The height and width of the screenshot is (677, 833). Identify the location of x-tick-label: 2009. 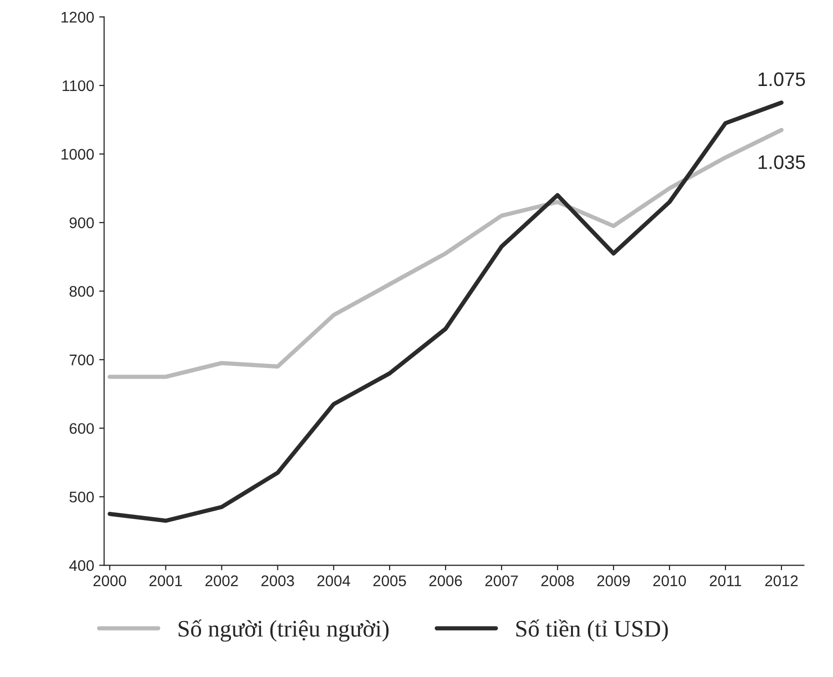
(613, 580).